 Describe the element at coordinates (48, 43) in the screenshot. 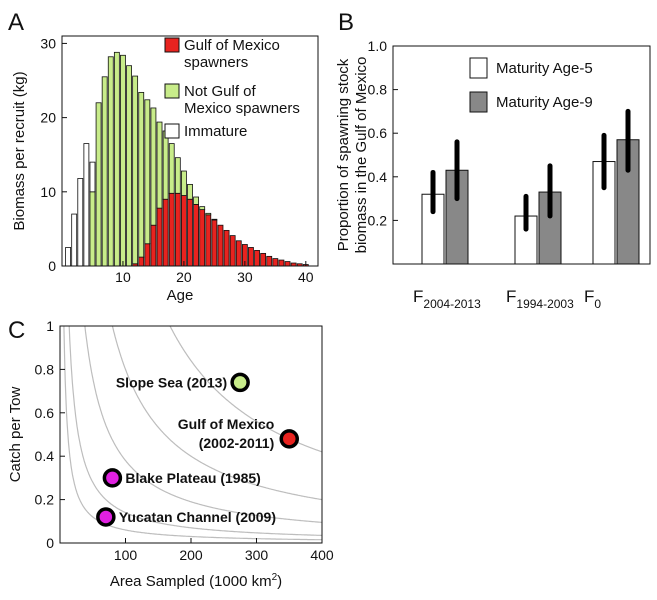

I see `ytick-label-a: 30` at that location.